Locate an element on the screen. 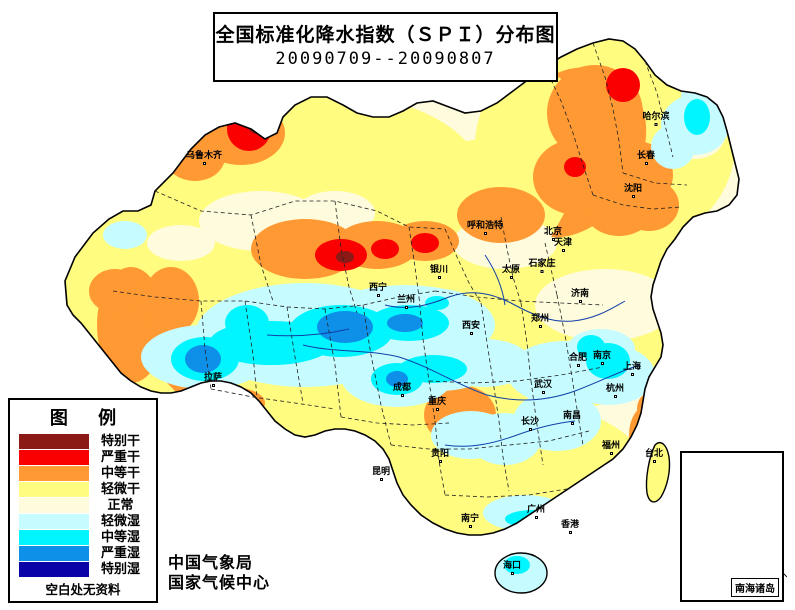 This screenshot has height=610, width=795. city-label: 海口 is located at coordinates (512, 568).